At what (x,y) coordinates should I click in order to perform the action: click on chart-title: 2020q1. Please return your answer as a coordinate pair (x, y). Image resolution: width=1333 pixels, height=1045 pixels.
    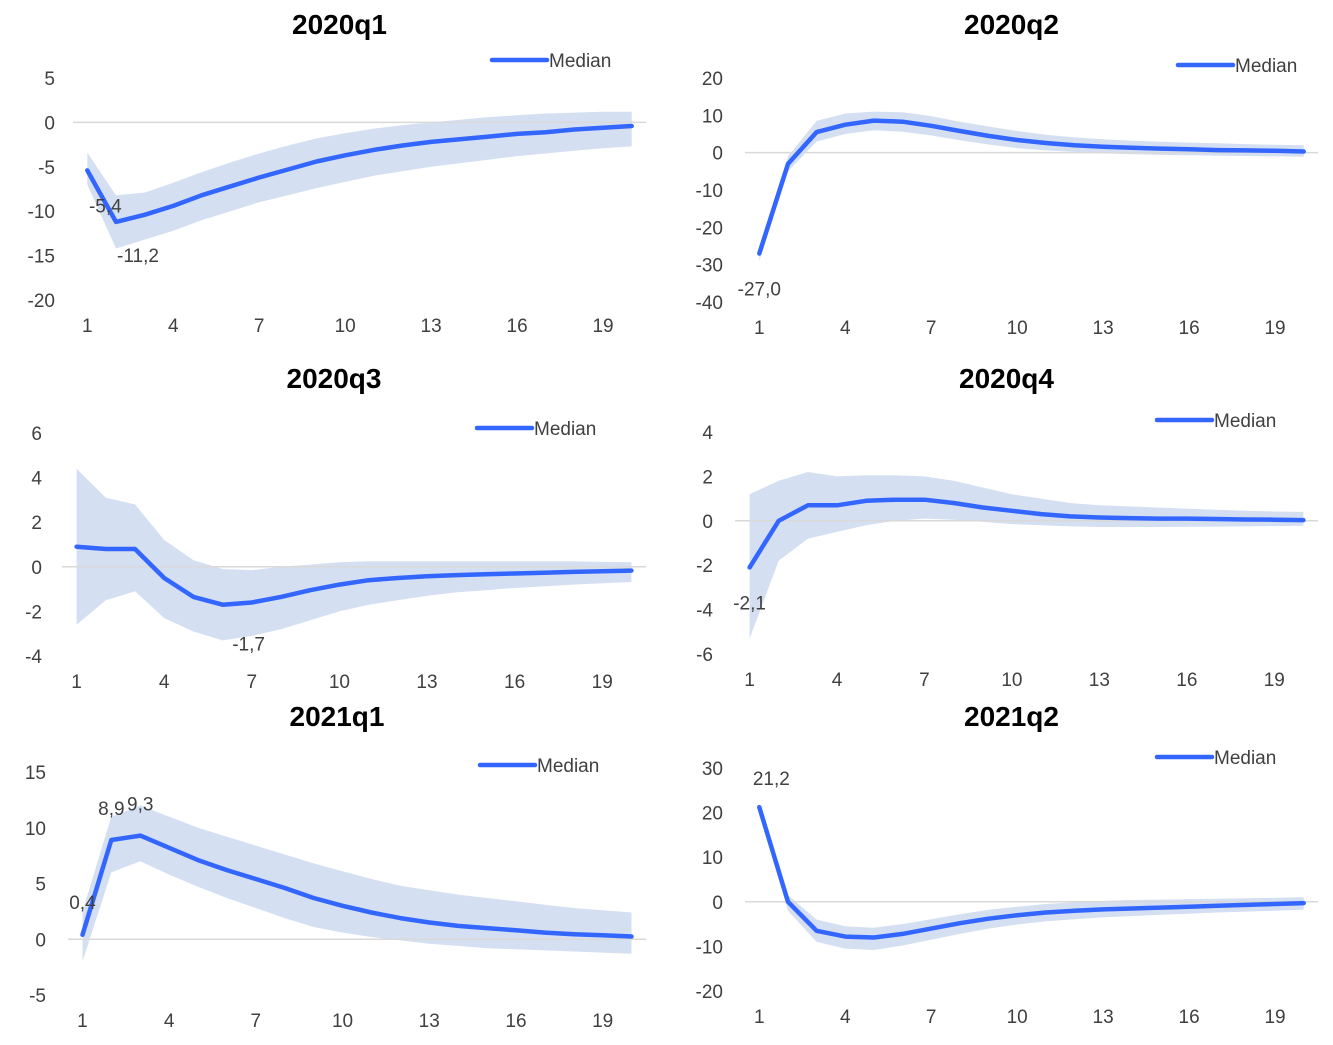
    Looking at the image, I should click on (339, 24).